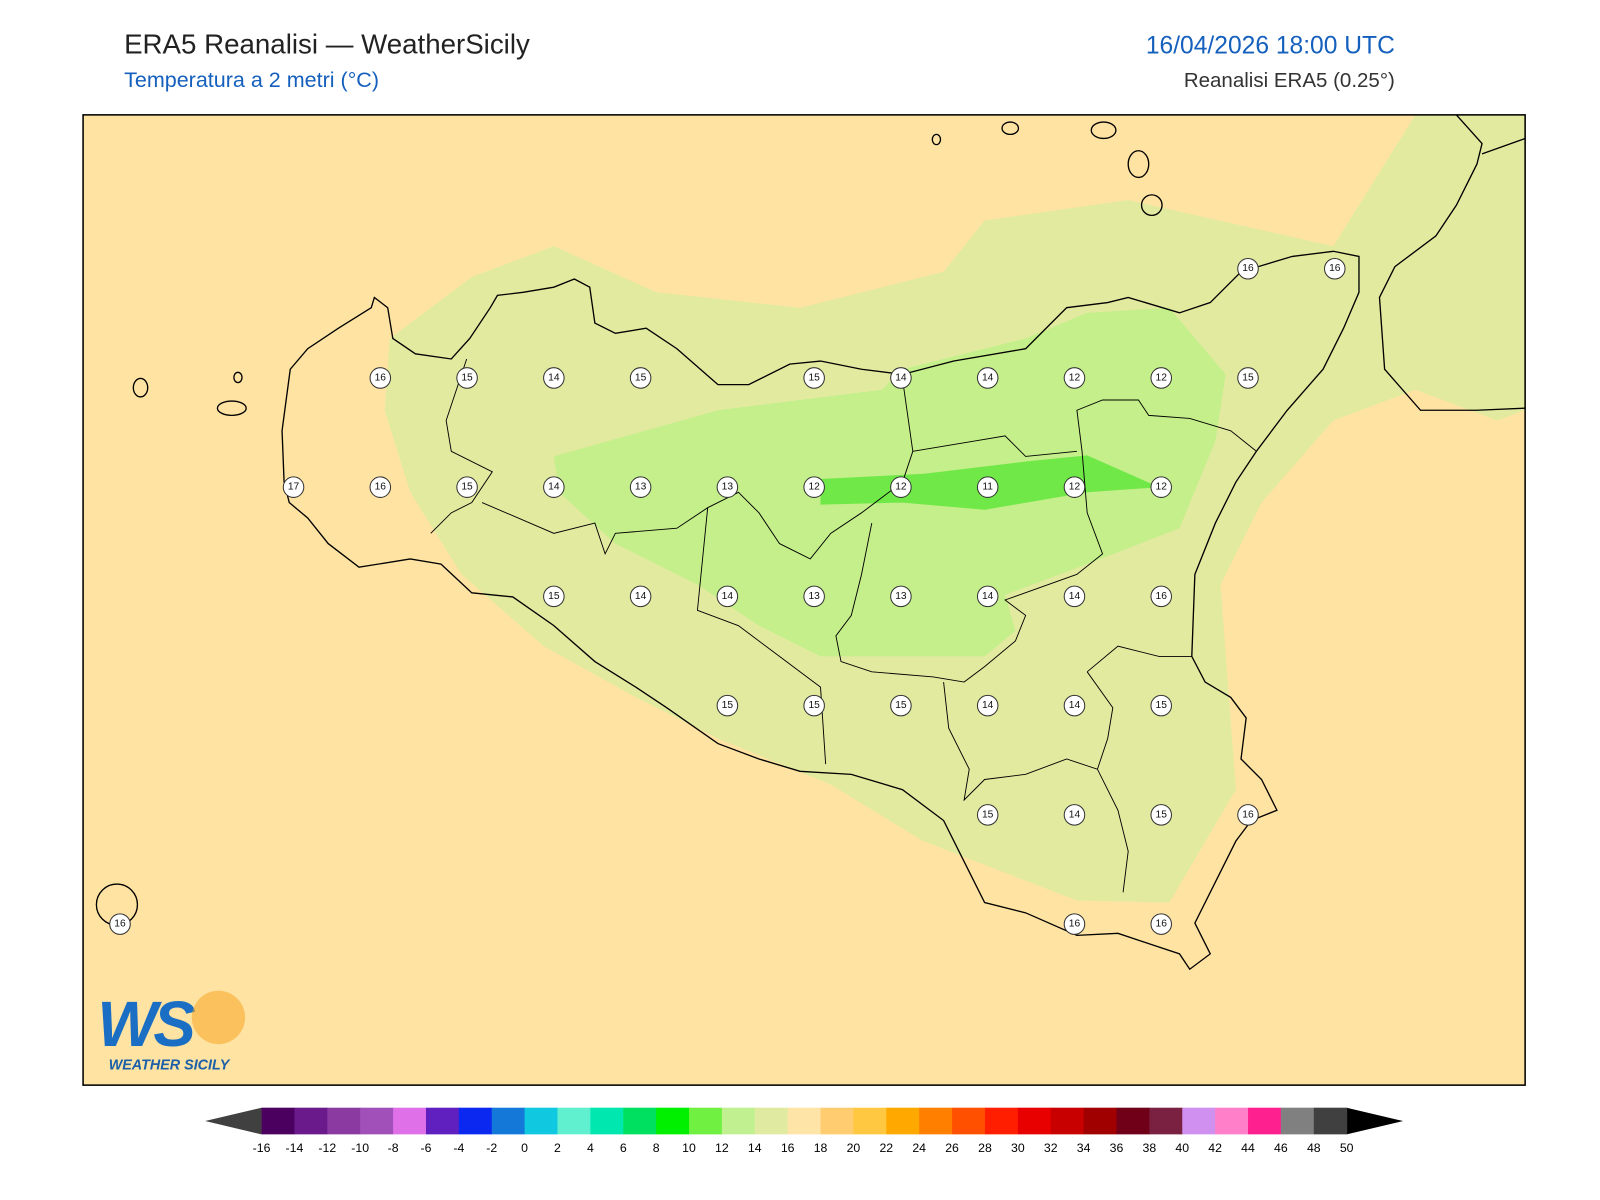 The width and height of the screenshot is (1600, 1200). Describe the element at coordinates (218, 1017) in the screenshot. I see `logo-sun` at that location.